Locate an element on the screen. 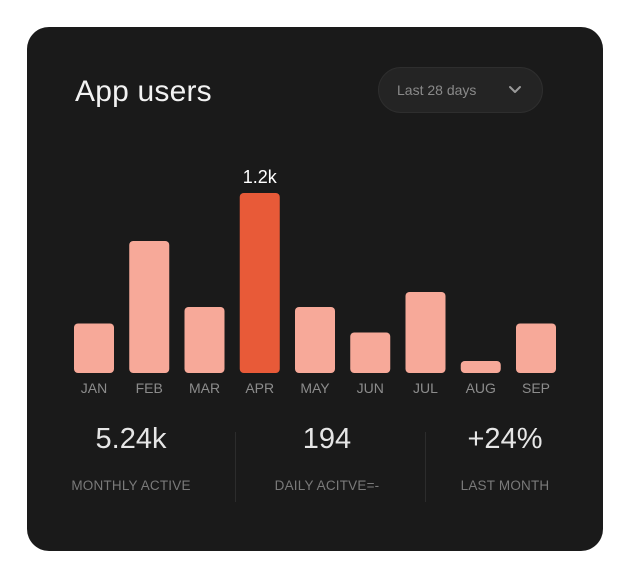  chevron-down-icon is located at coordinates (515, 89).